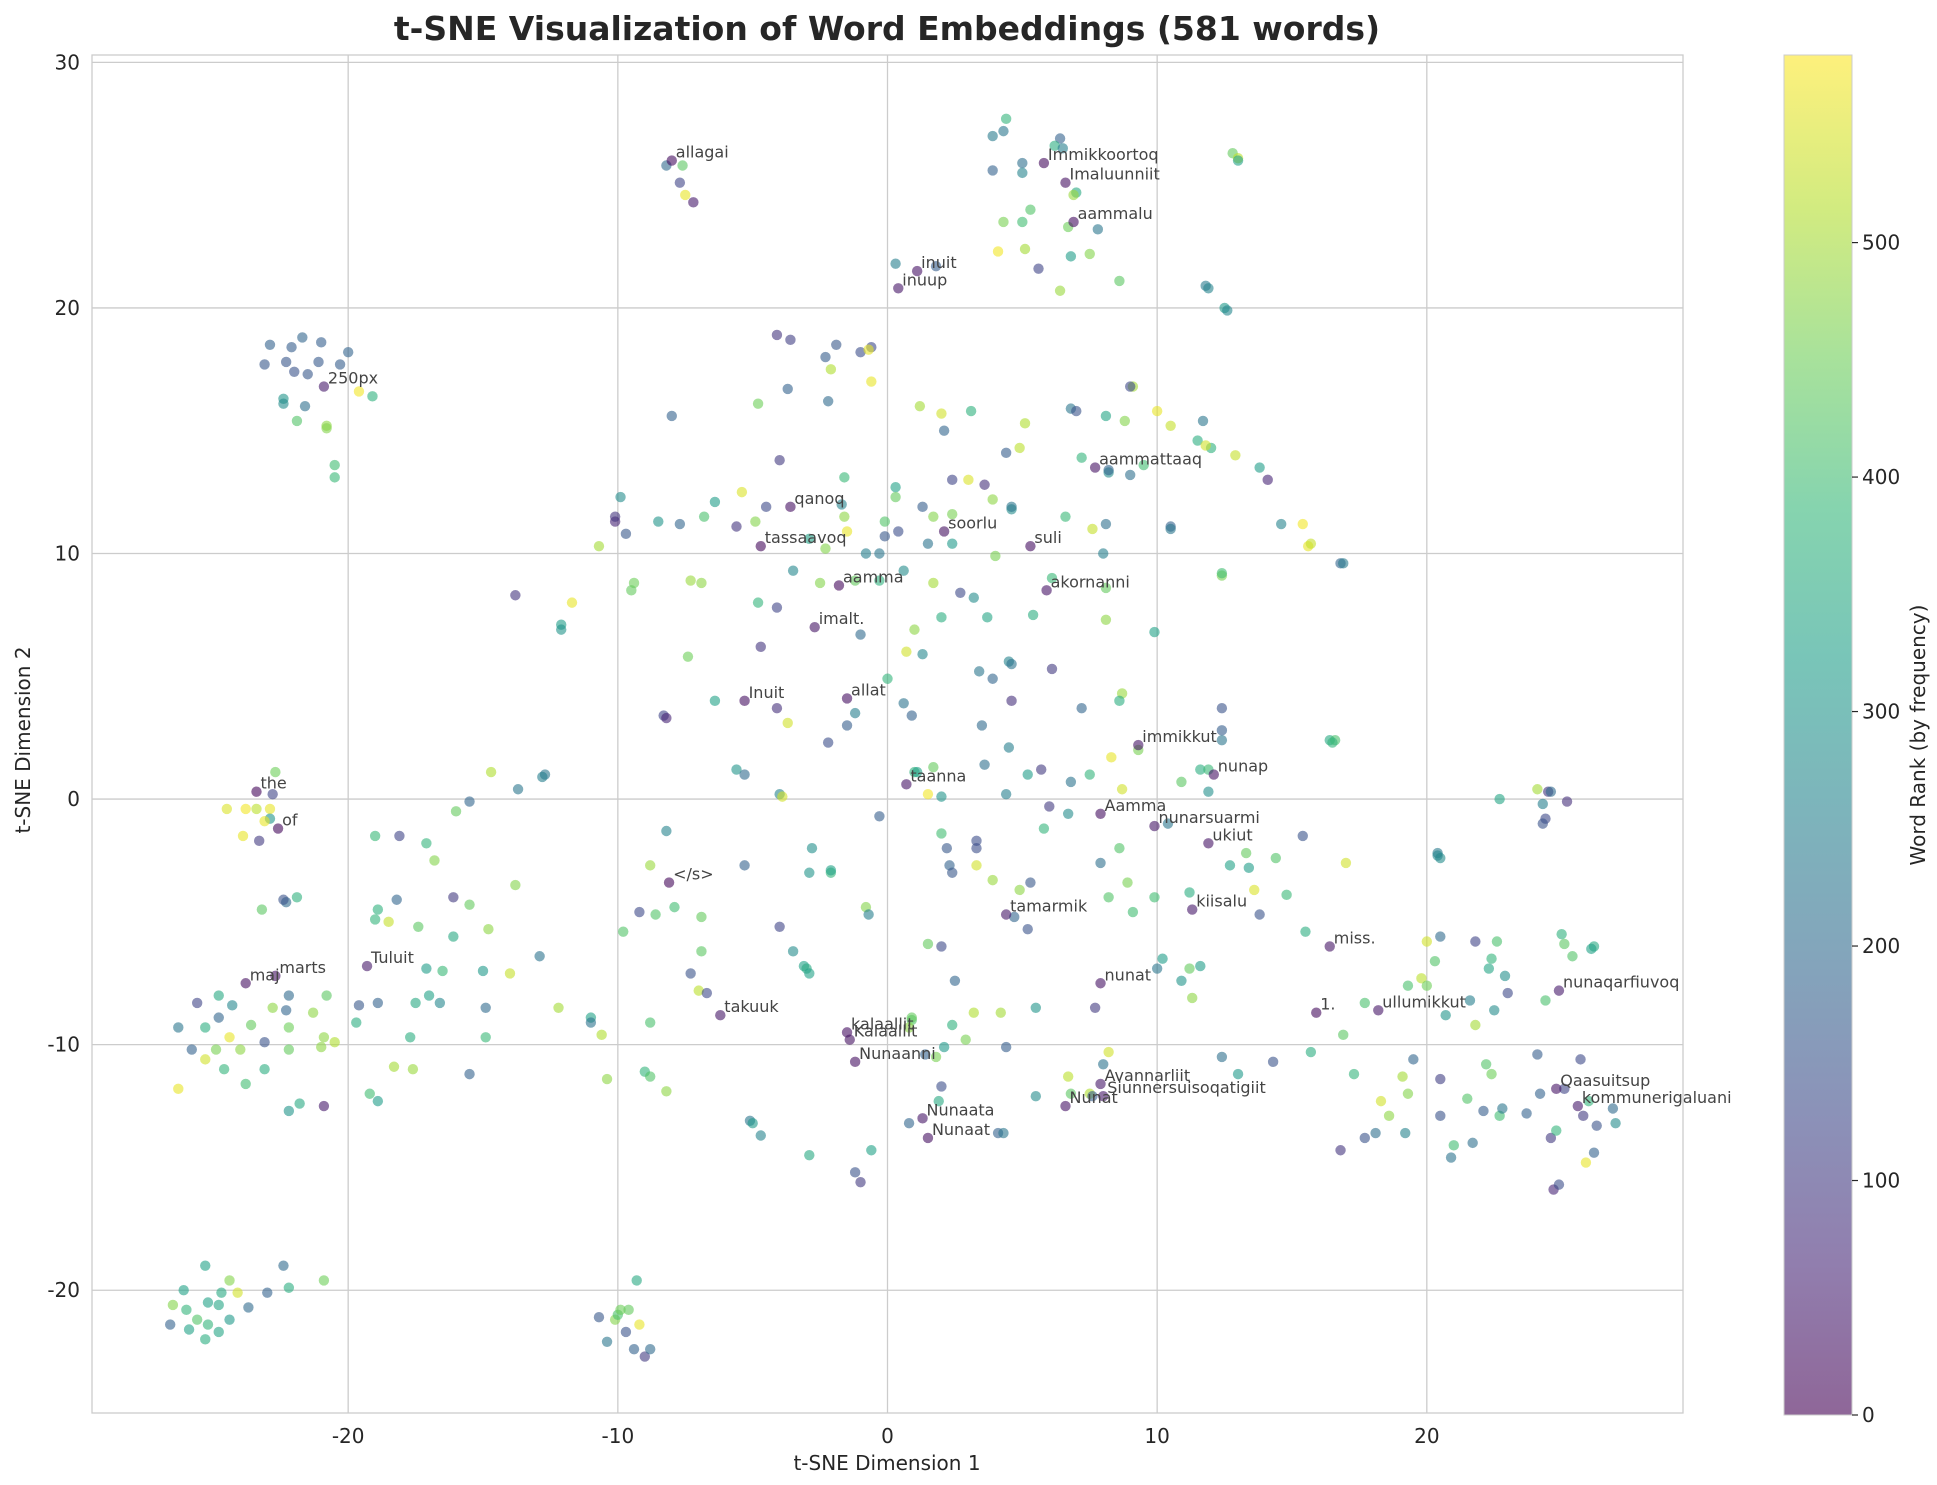 Image resolution: width=1937 pixels, height=1485 pixels. Describe the element at coordinates (1327, 1004) in the screenshot. I see `word-label: 1.` at that location.